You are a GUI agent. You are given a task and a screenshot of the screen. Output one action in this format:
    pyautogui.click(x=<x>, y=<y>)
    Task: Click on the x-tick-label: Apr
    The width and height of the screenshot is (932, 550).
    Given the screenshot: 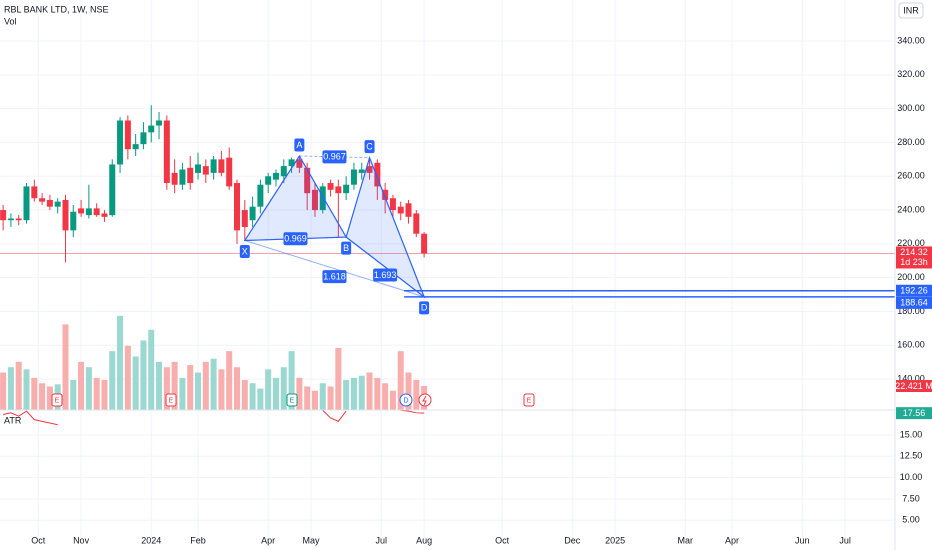 What is the action you would take?
    pyautogui.click(x=732, y=540)
    